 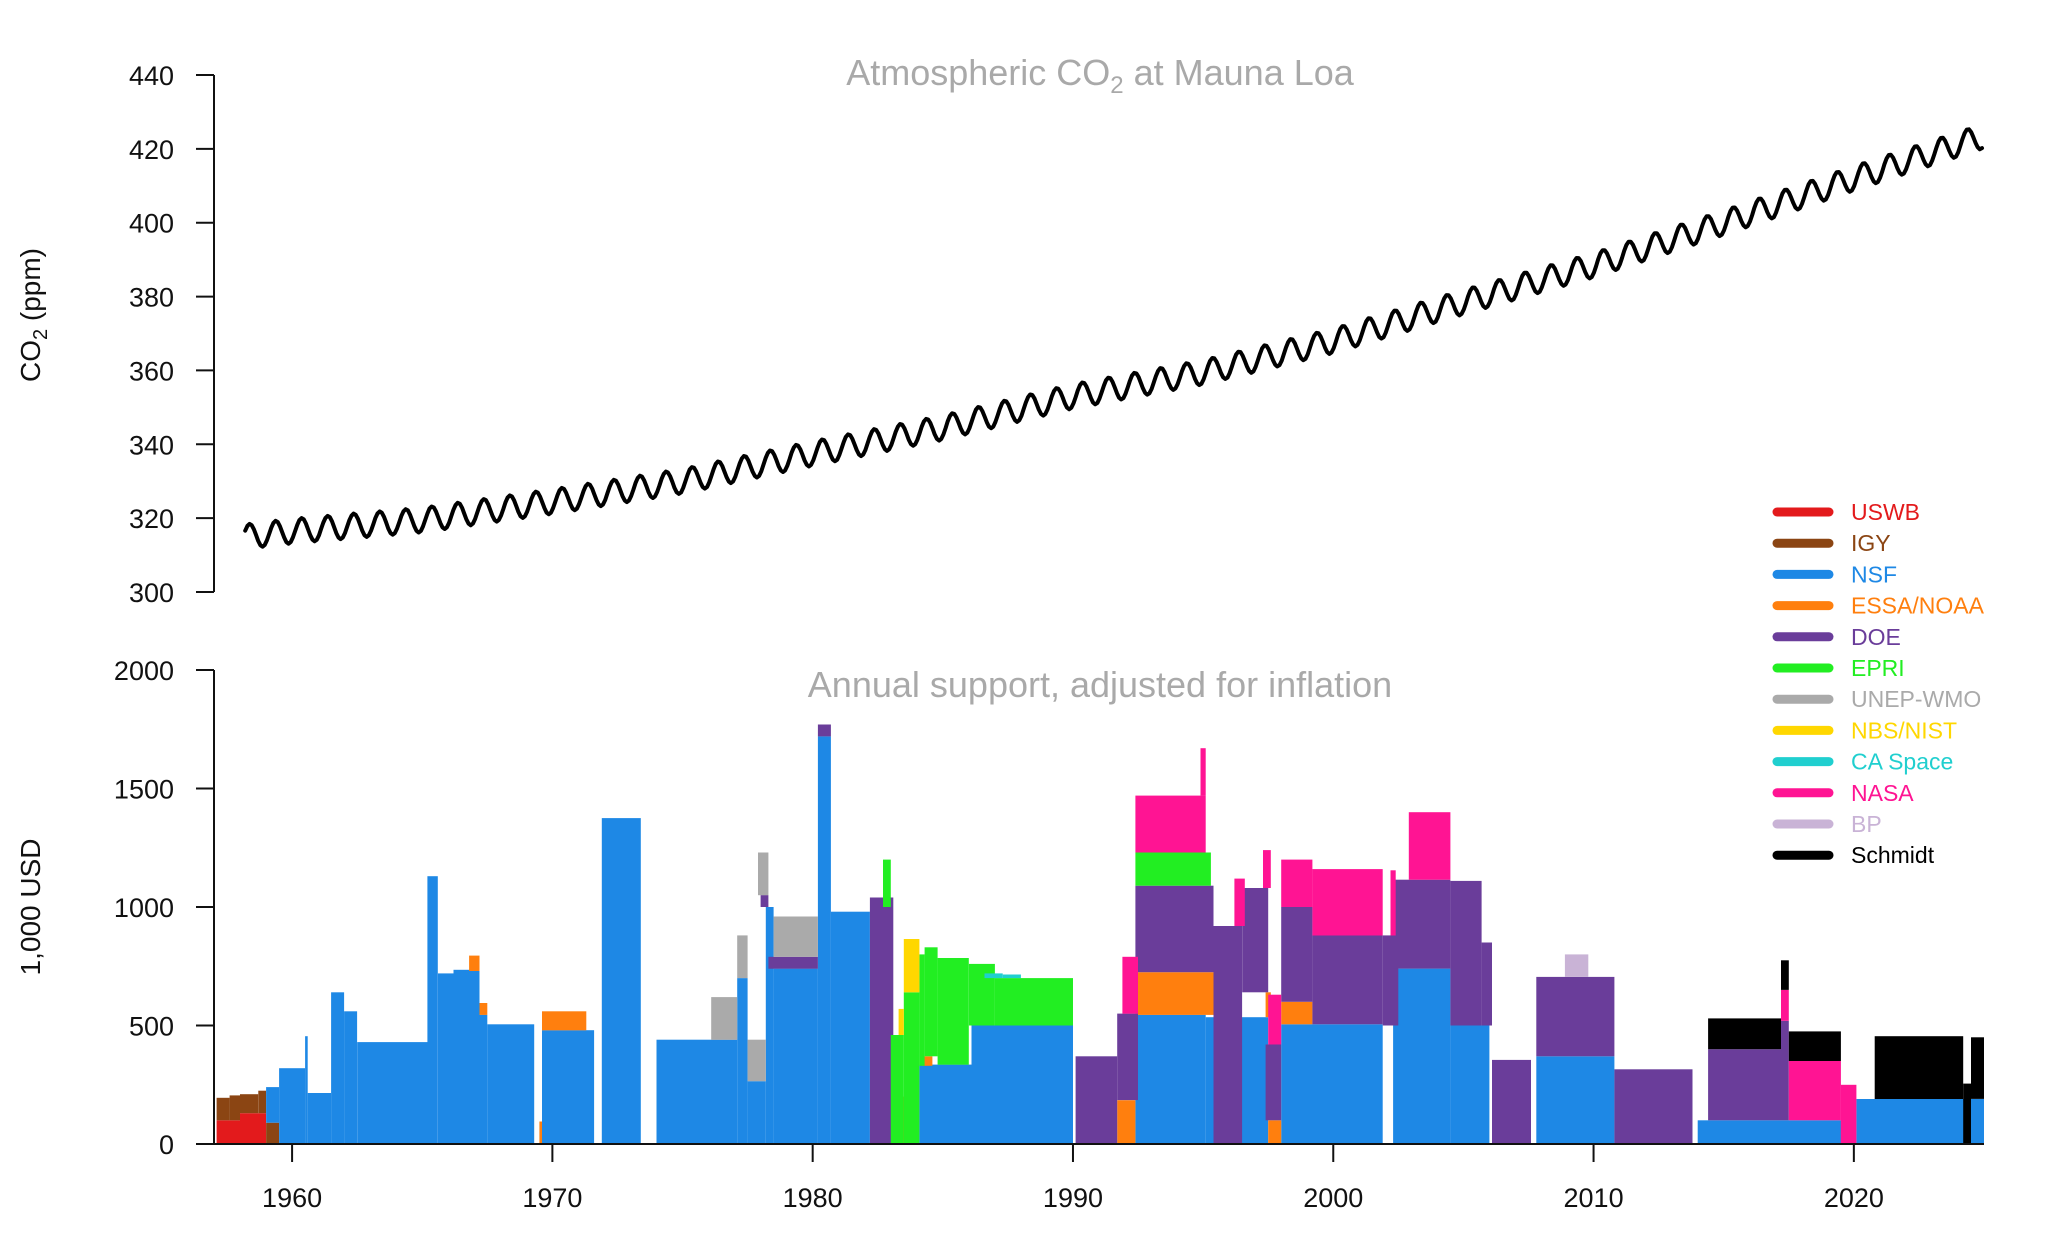 I want to click on legend-label: NASA, so click(x=1882, y=793).